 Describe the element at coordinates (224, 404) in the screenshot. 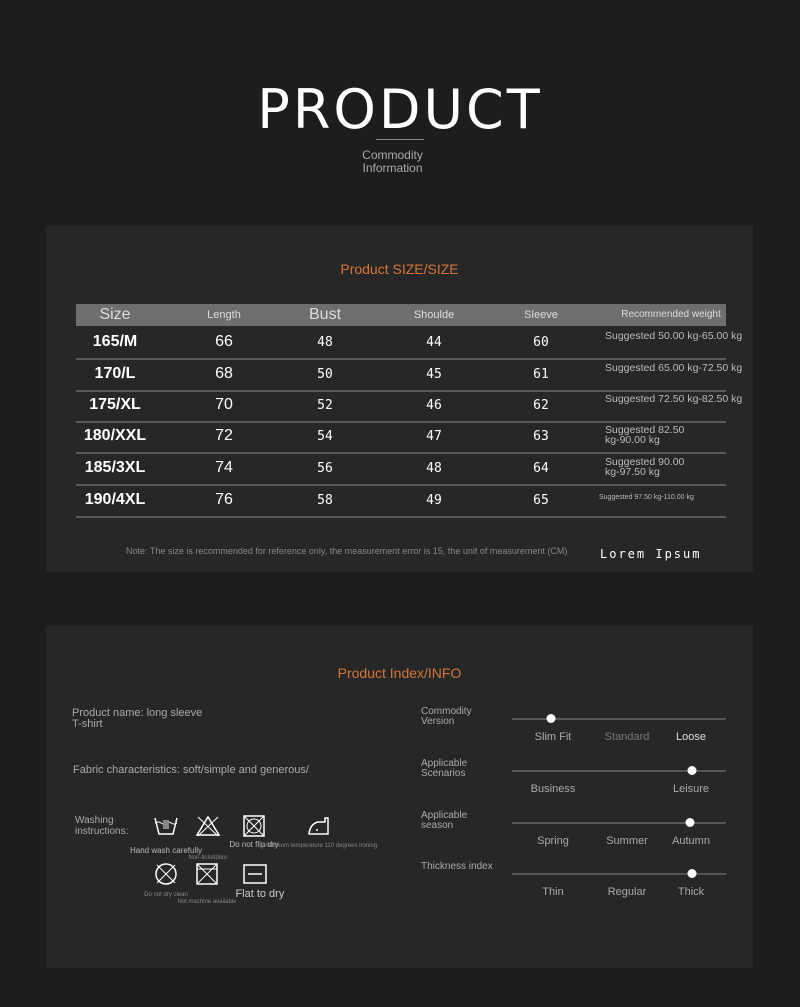

I see `cell-length: 70` at that location.